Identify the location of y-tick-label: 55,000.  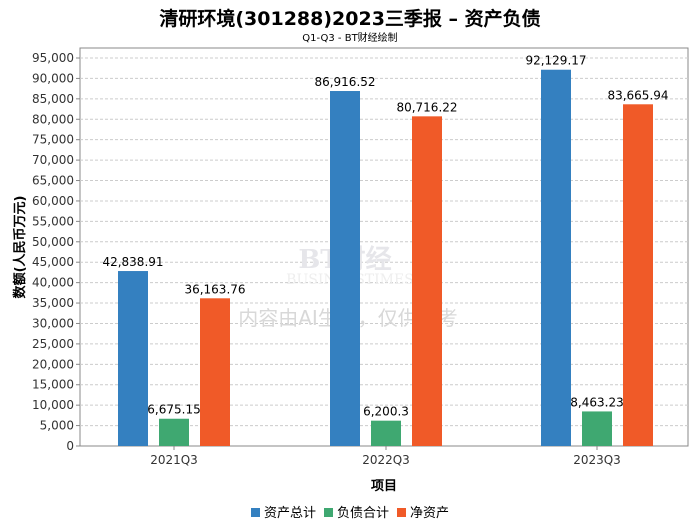
(53, 221).